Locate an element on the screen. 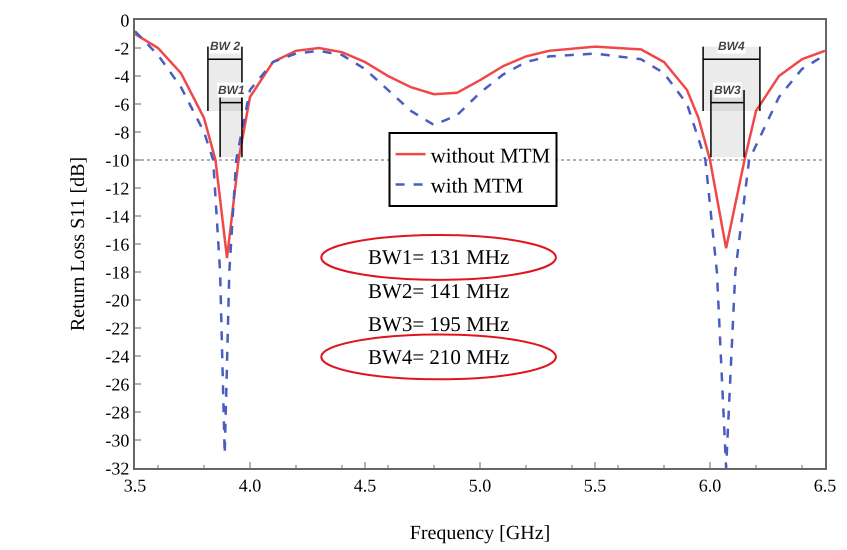 Image resolution: width=847 pixels, height=550 pixels. x-tick-label: 3.5 is located at coordinates (135, 486).